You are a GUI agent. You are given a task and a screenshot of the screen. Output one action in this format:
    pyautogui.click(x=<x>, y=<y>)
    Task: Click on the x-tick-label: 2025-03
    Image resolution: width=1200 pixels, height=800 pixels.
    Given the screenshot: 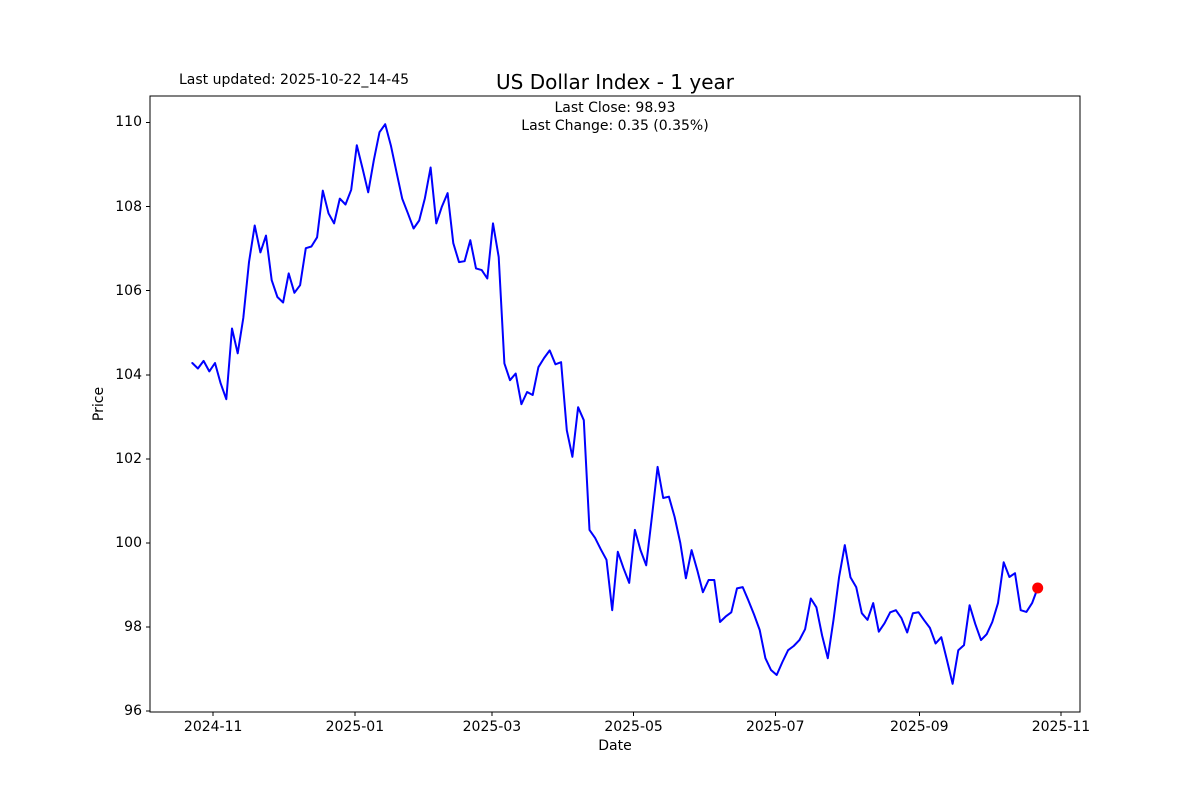 What is the action you would take?
    pyautogui.click(x=492, y=727)
    